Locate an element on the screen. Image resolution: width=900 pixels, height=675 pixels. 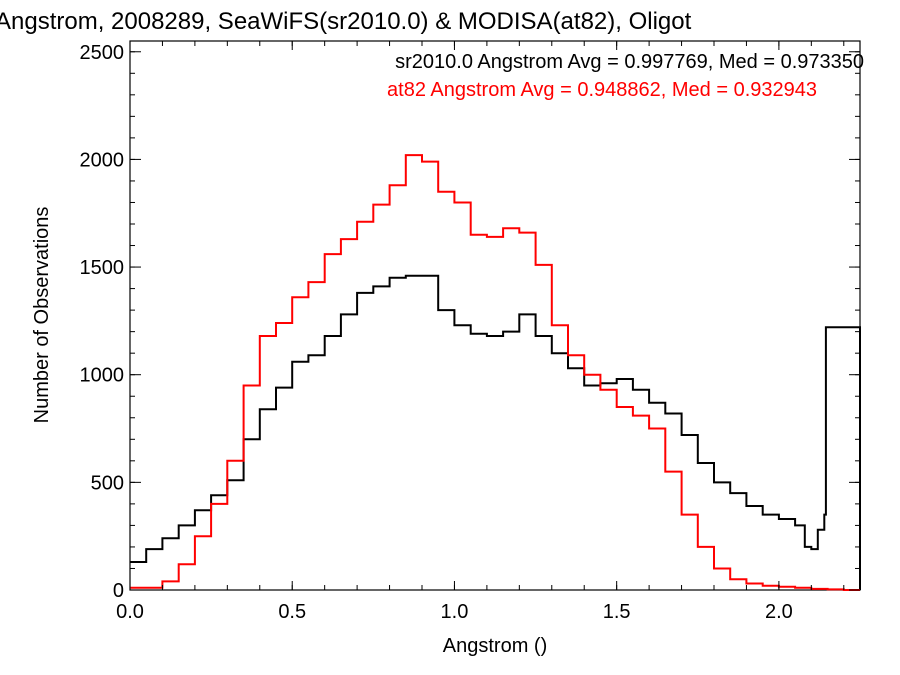
x-tick-label: 1.0 is located at coordinates (455, 612).